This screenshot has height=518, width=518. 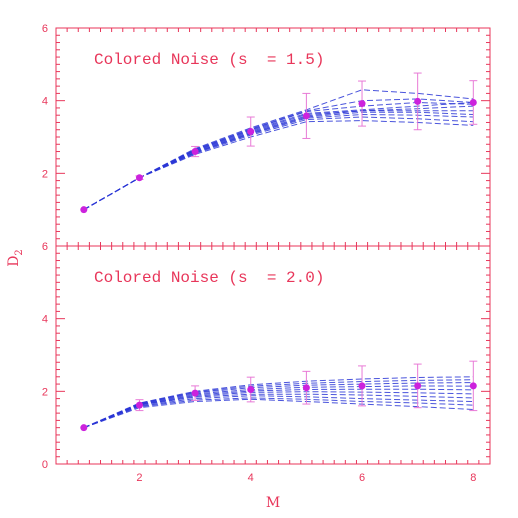 I want to click on y-tick-label: 0, so click(x=45, y=465).